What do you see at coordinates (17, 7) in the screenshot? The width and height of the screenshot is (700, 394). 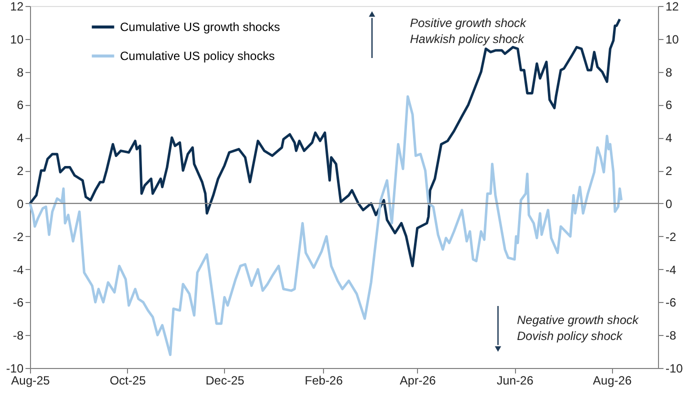 I see `y-tick-label: 12` at bounding box center [17, 7].